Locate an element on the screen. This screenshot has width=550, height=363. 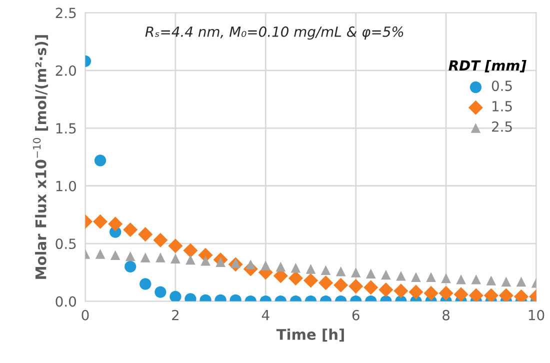
x-tick-label: 0 is located at coordinates (85, 315).